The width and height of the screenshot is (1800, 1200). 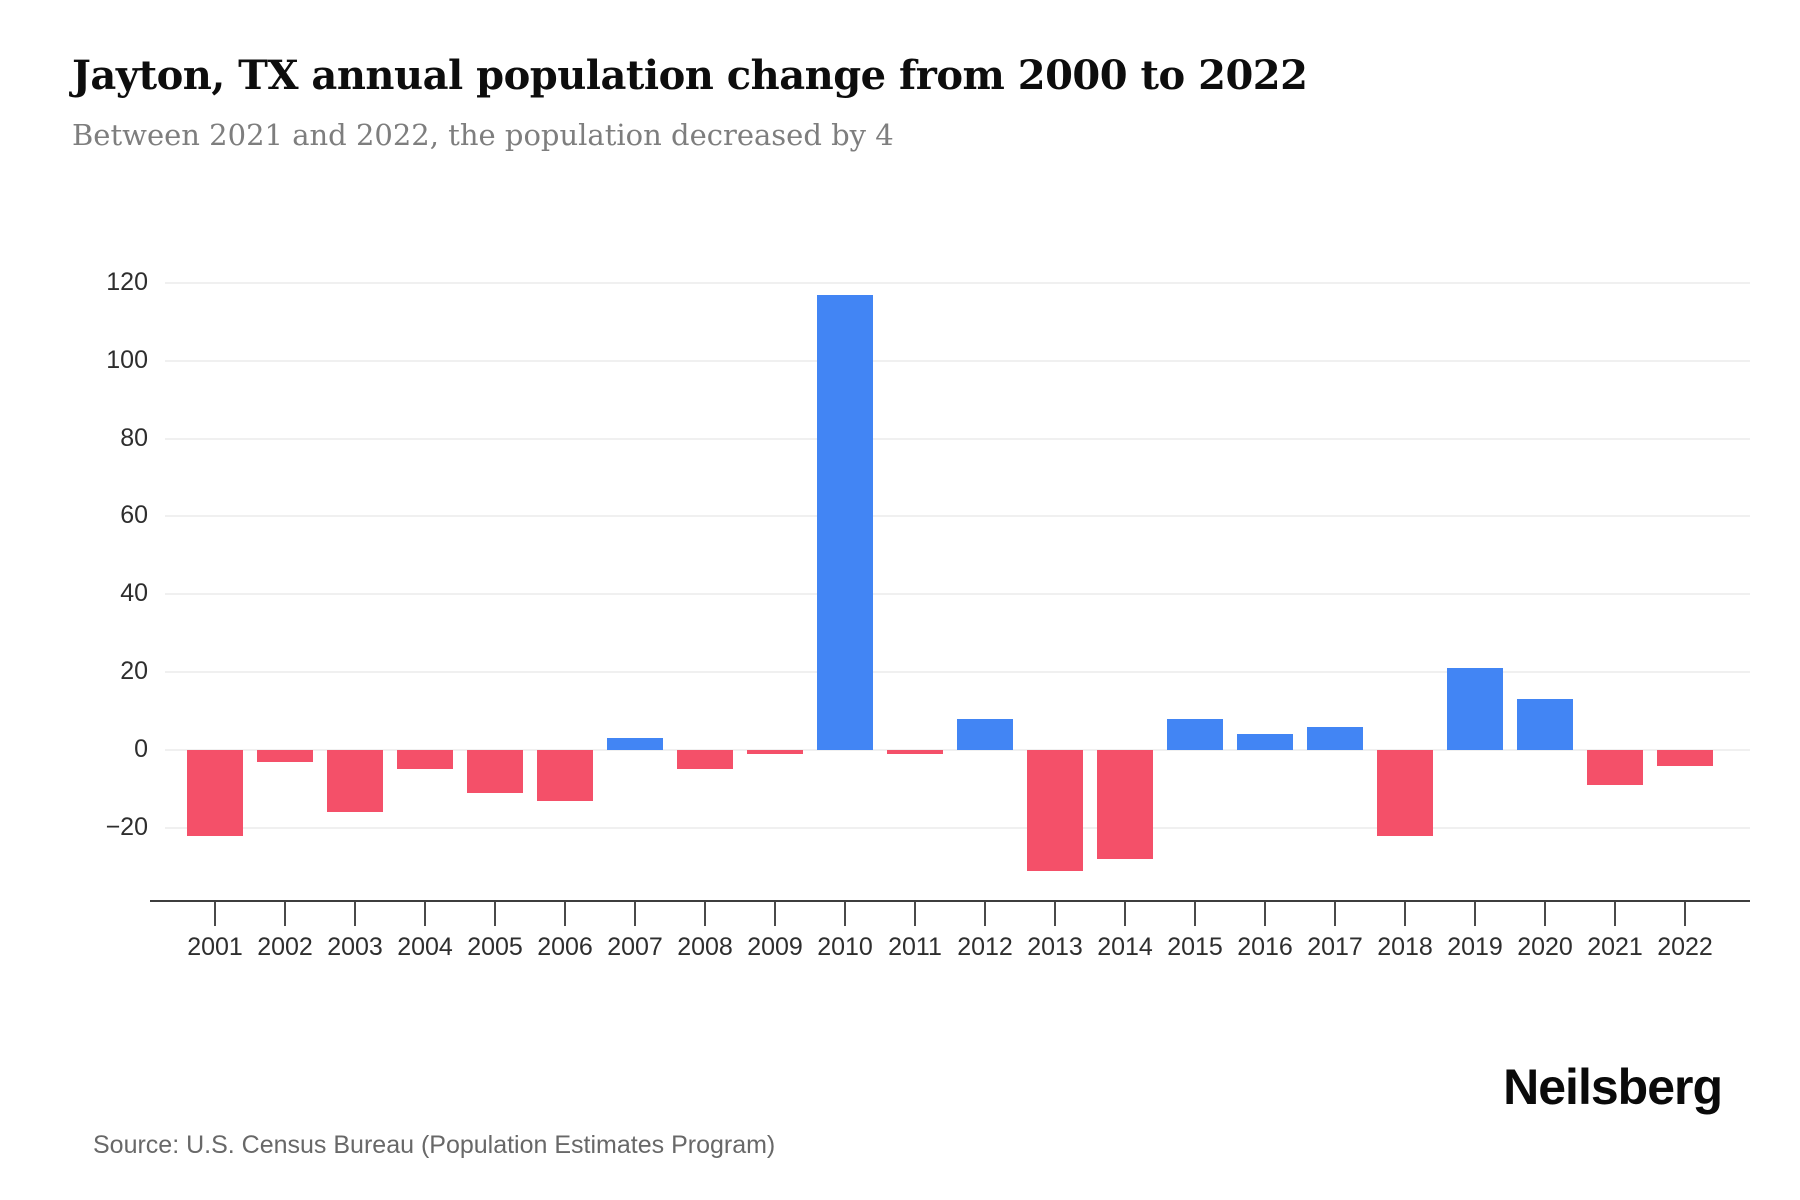 I want to click on x-axis-tick-2009, so click(x=775, y=914).